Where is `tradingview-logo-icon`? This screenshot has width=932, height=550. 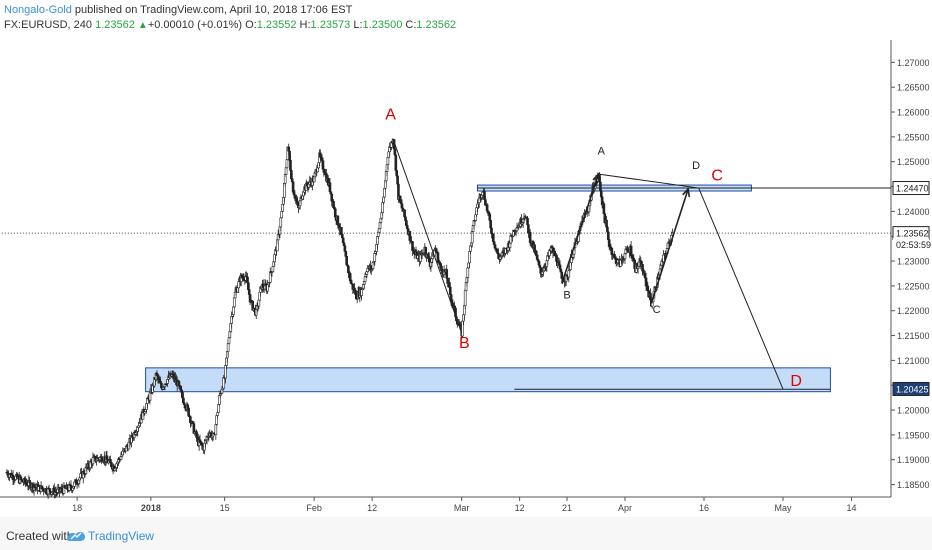
tradingview-logo-icon is located at coordinates (76, 536).